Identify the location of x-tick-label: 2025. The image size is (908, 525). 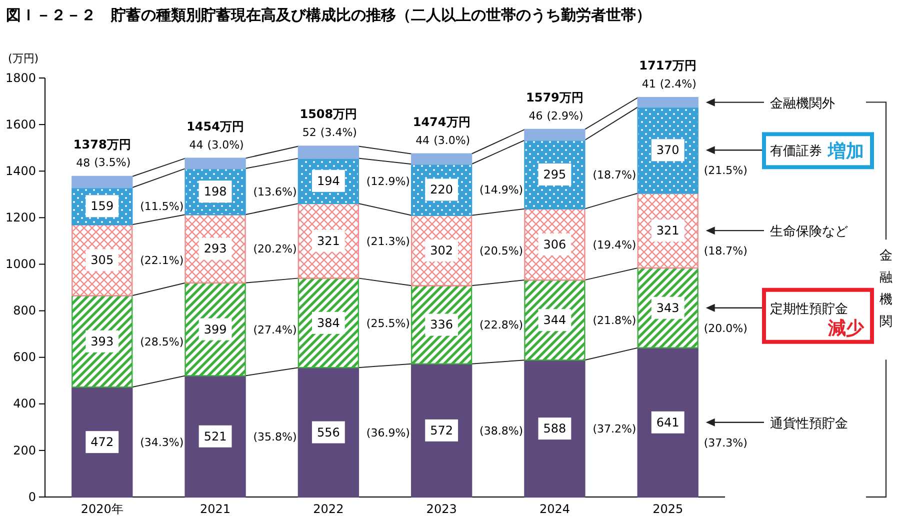
(668, 509).